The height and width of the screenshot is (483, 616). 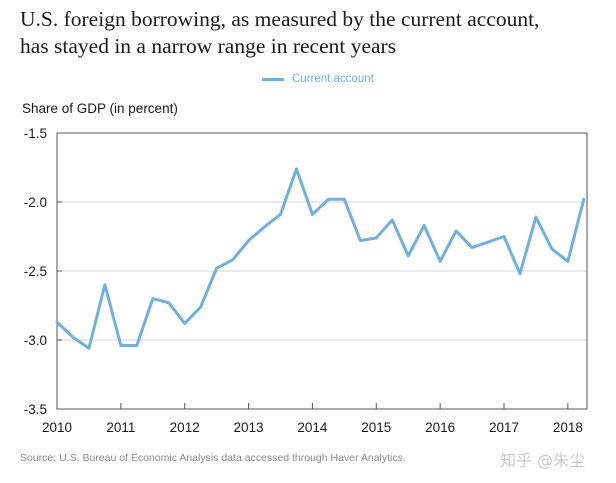 What do you see at coordinates (333, 79) in the screenshot?
I see `legend-label-current-account: Current account` at bounding box center [333, 79].